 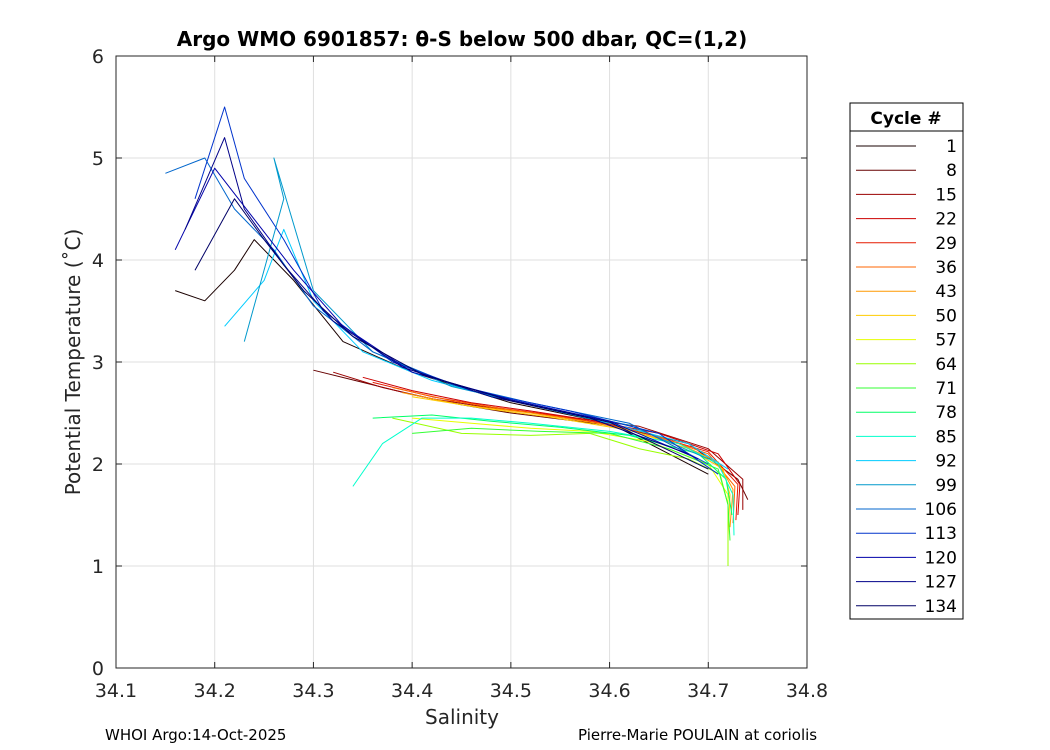 I want to click on legend-label-57: 57, so click(x=946, y=341).